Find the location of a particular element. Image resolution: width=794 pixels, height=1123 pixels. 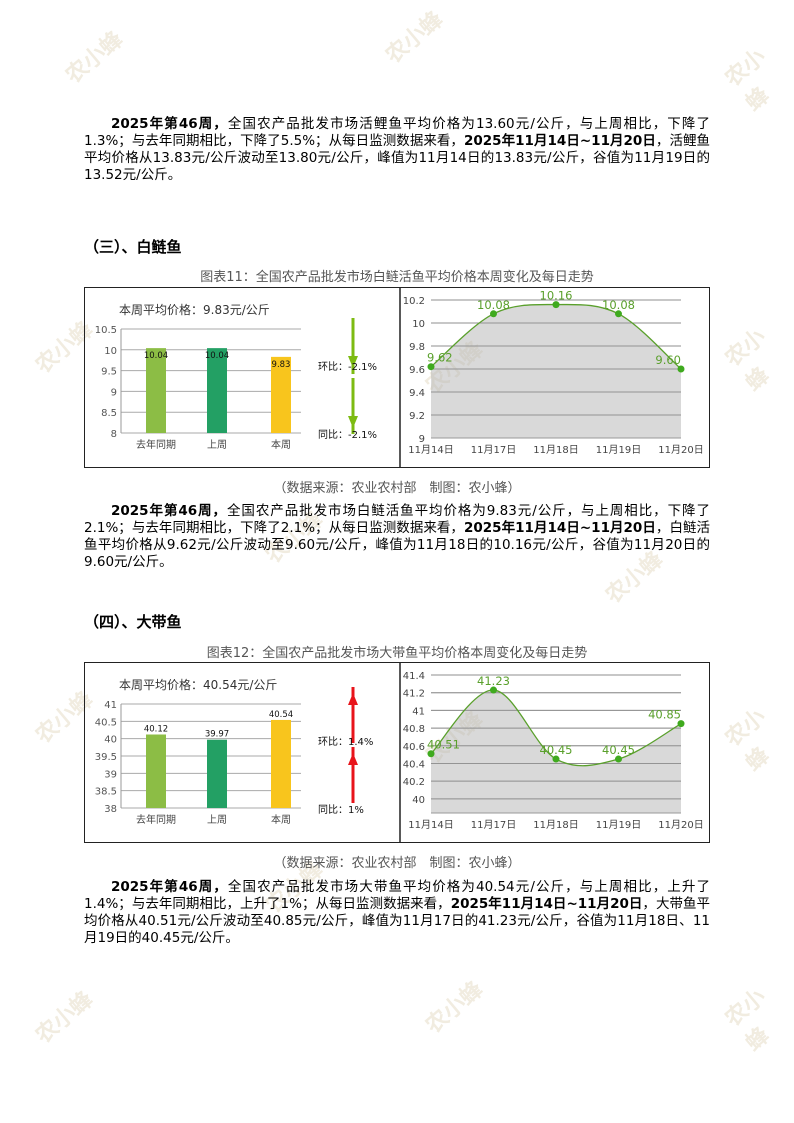

series-line is located at coordinates (556, 728).